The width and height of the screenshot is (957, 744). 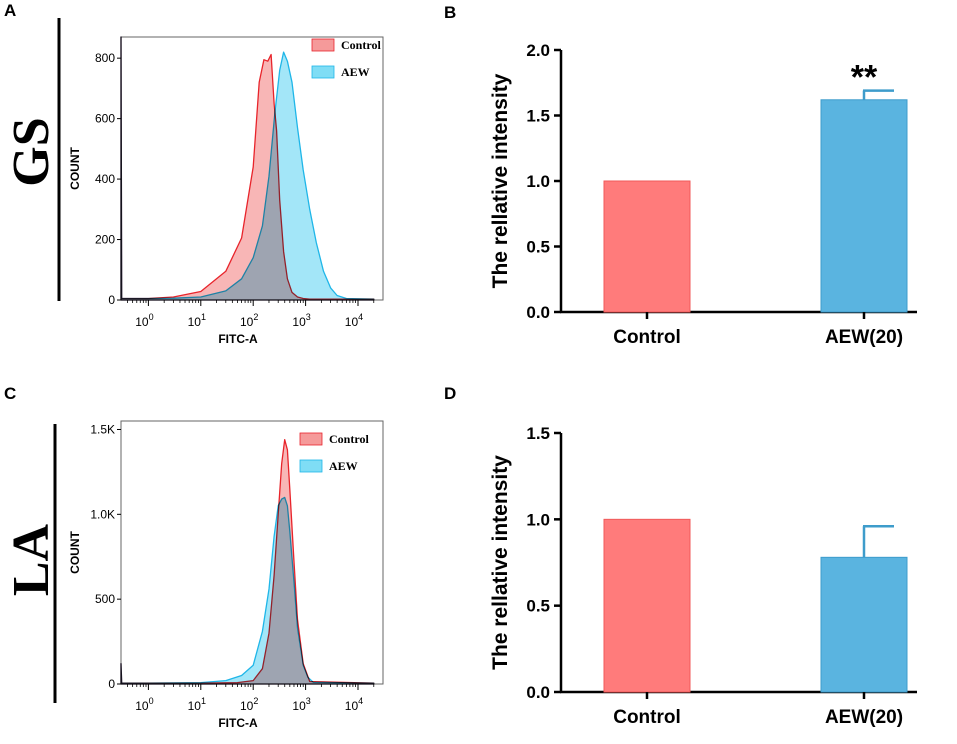 I want to click on panel-letter-b: B, so click(x=450, y=12).